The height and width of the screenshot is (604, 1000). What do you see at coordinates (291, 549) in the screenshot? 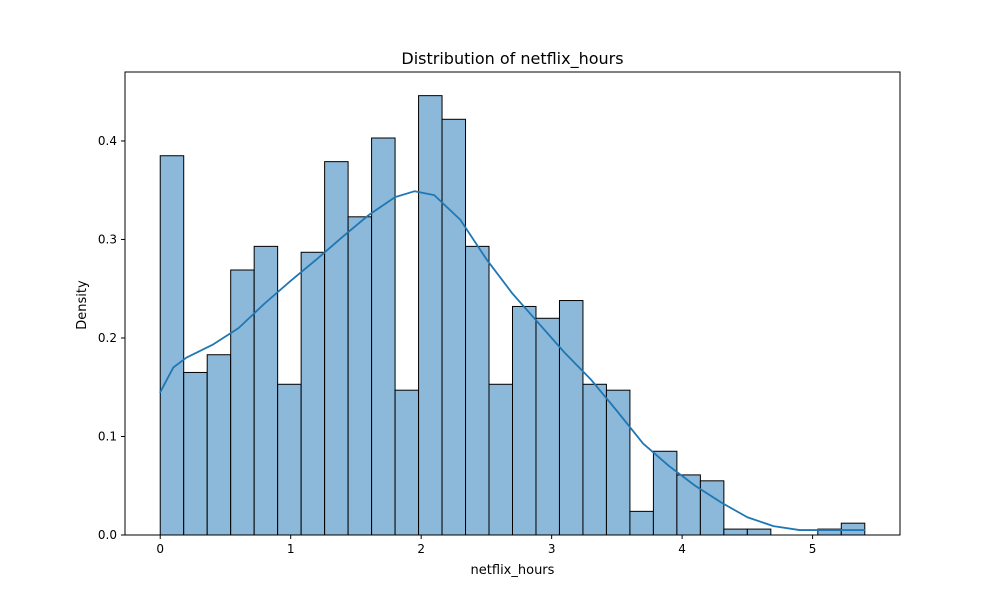
I see `x-tick-label: 1` at bounding box center [291, 549].